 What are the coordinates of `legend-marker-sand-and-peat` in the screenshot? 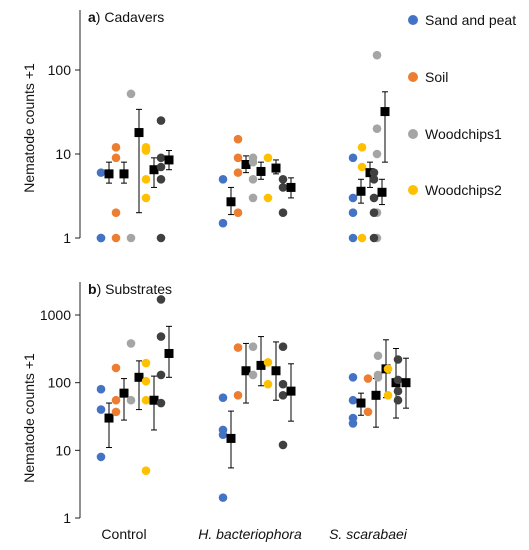 It's located at (413, 20).